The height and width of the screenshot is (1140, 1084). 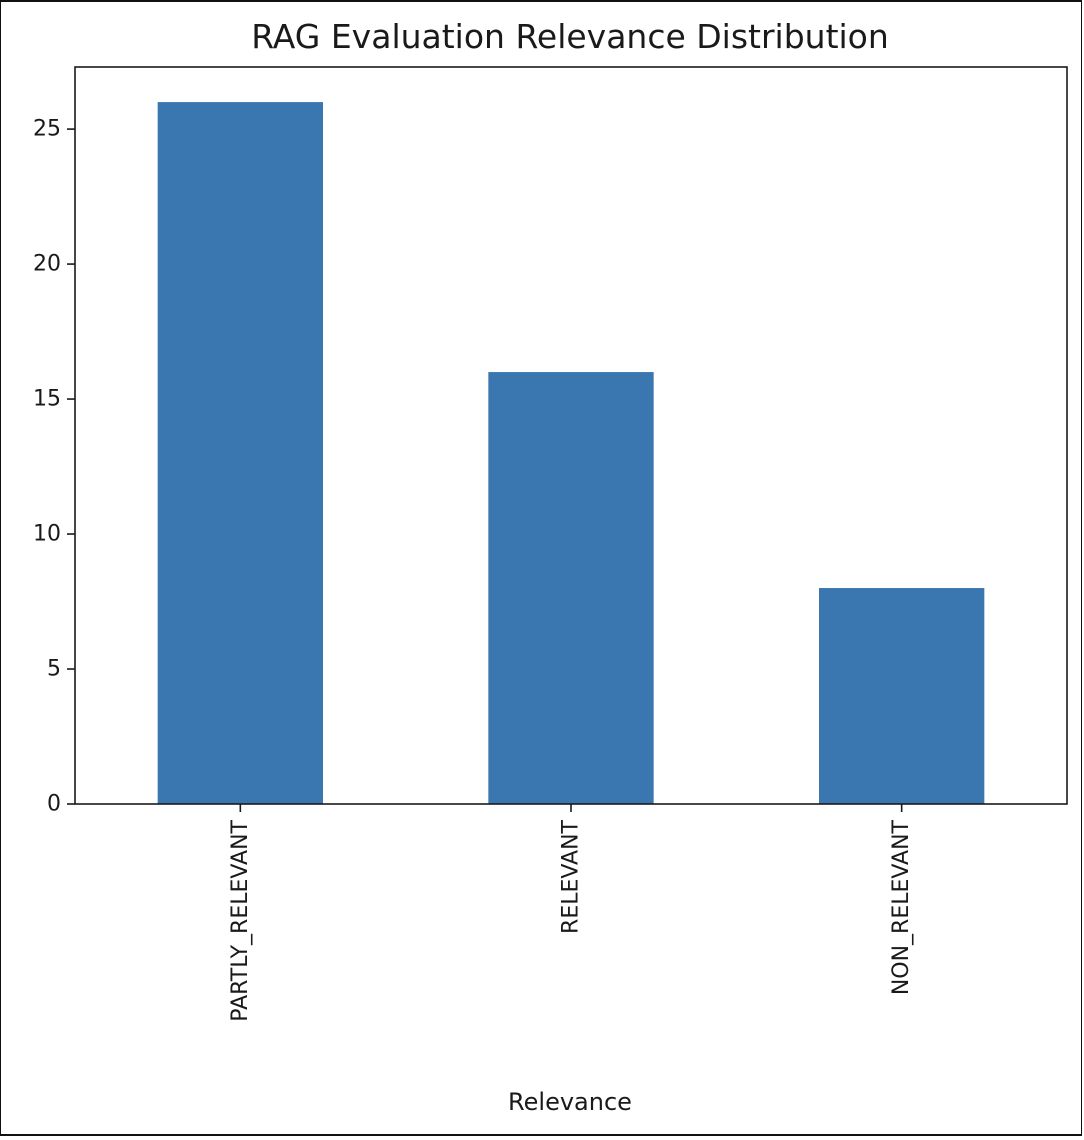 What do you see at coordinates (571, 876) in the screenshot?
I see `x-tick-label: RELEVANT` at bounding box center [571, 876].